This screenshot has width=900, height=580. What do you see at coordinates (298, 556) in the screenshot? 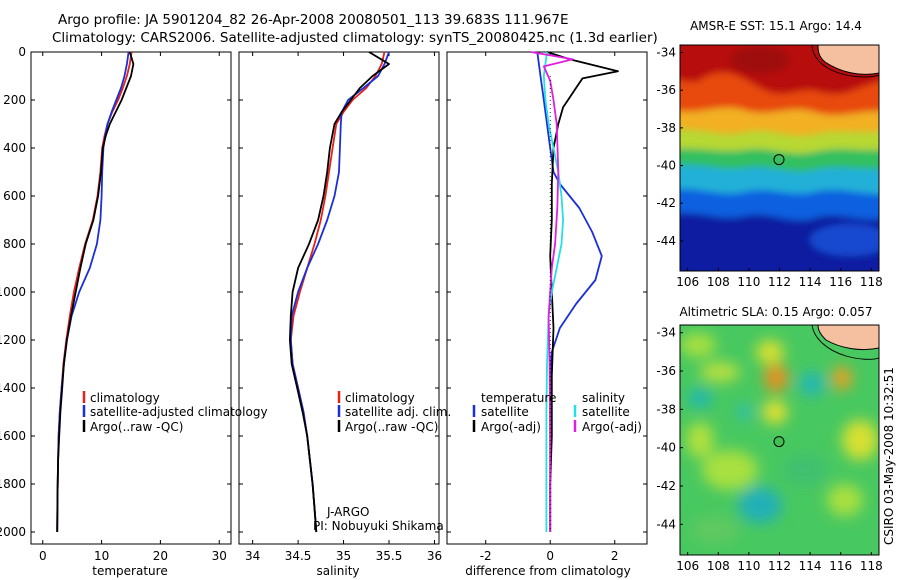
I see `x-tick-label: 34.5` at bounding box center [298, 556].